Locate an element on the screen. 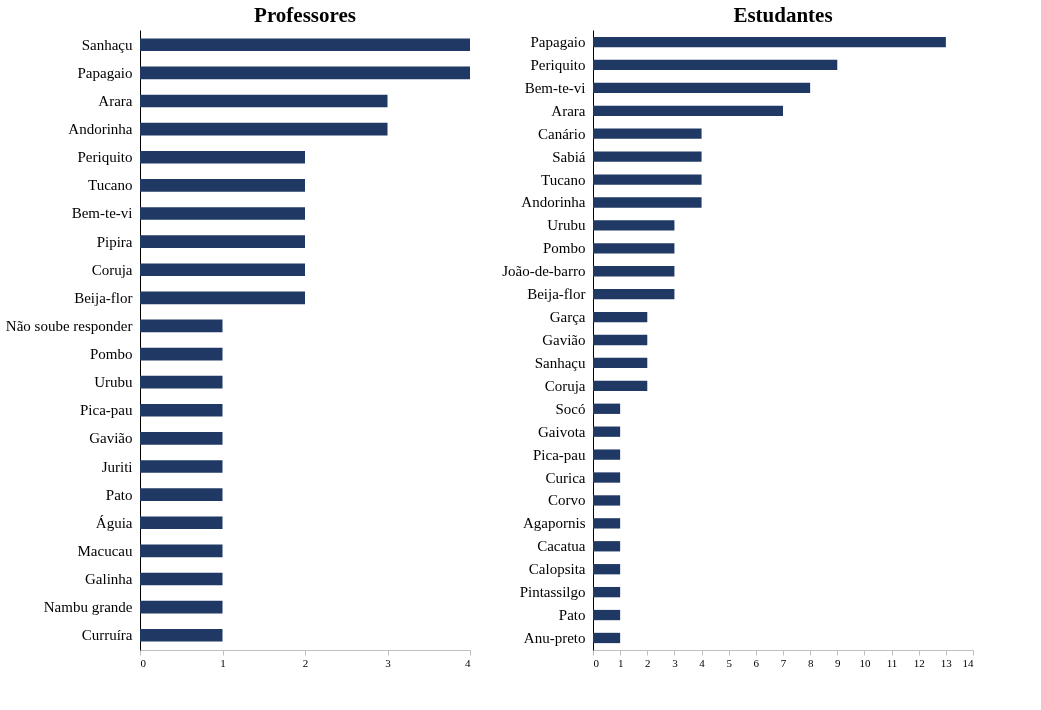 The image size is (1041, 710). y-tick-label: Cacatua is located at coordinates (561, 546).